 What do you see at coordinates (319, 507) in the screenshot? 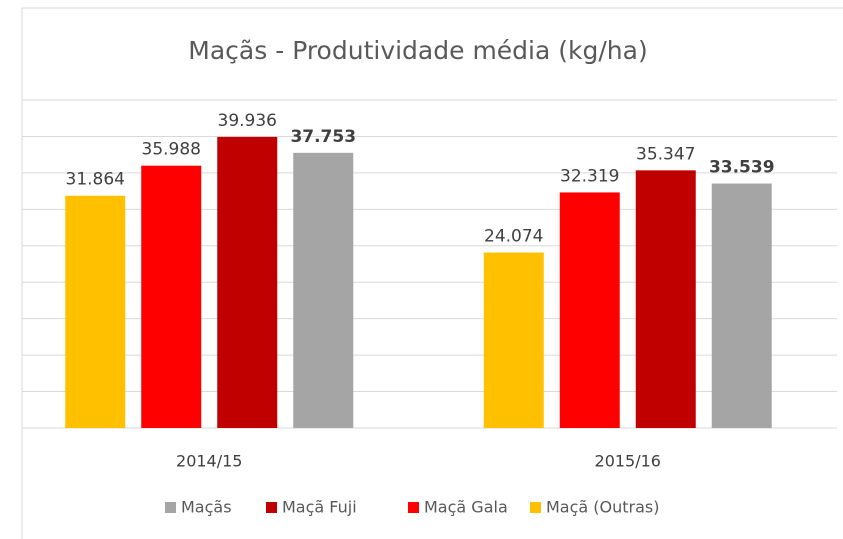
I see `legend-label: Maçã Fuji` at bounding box center [319, 507].